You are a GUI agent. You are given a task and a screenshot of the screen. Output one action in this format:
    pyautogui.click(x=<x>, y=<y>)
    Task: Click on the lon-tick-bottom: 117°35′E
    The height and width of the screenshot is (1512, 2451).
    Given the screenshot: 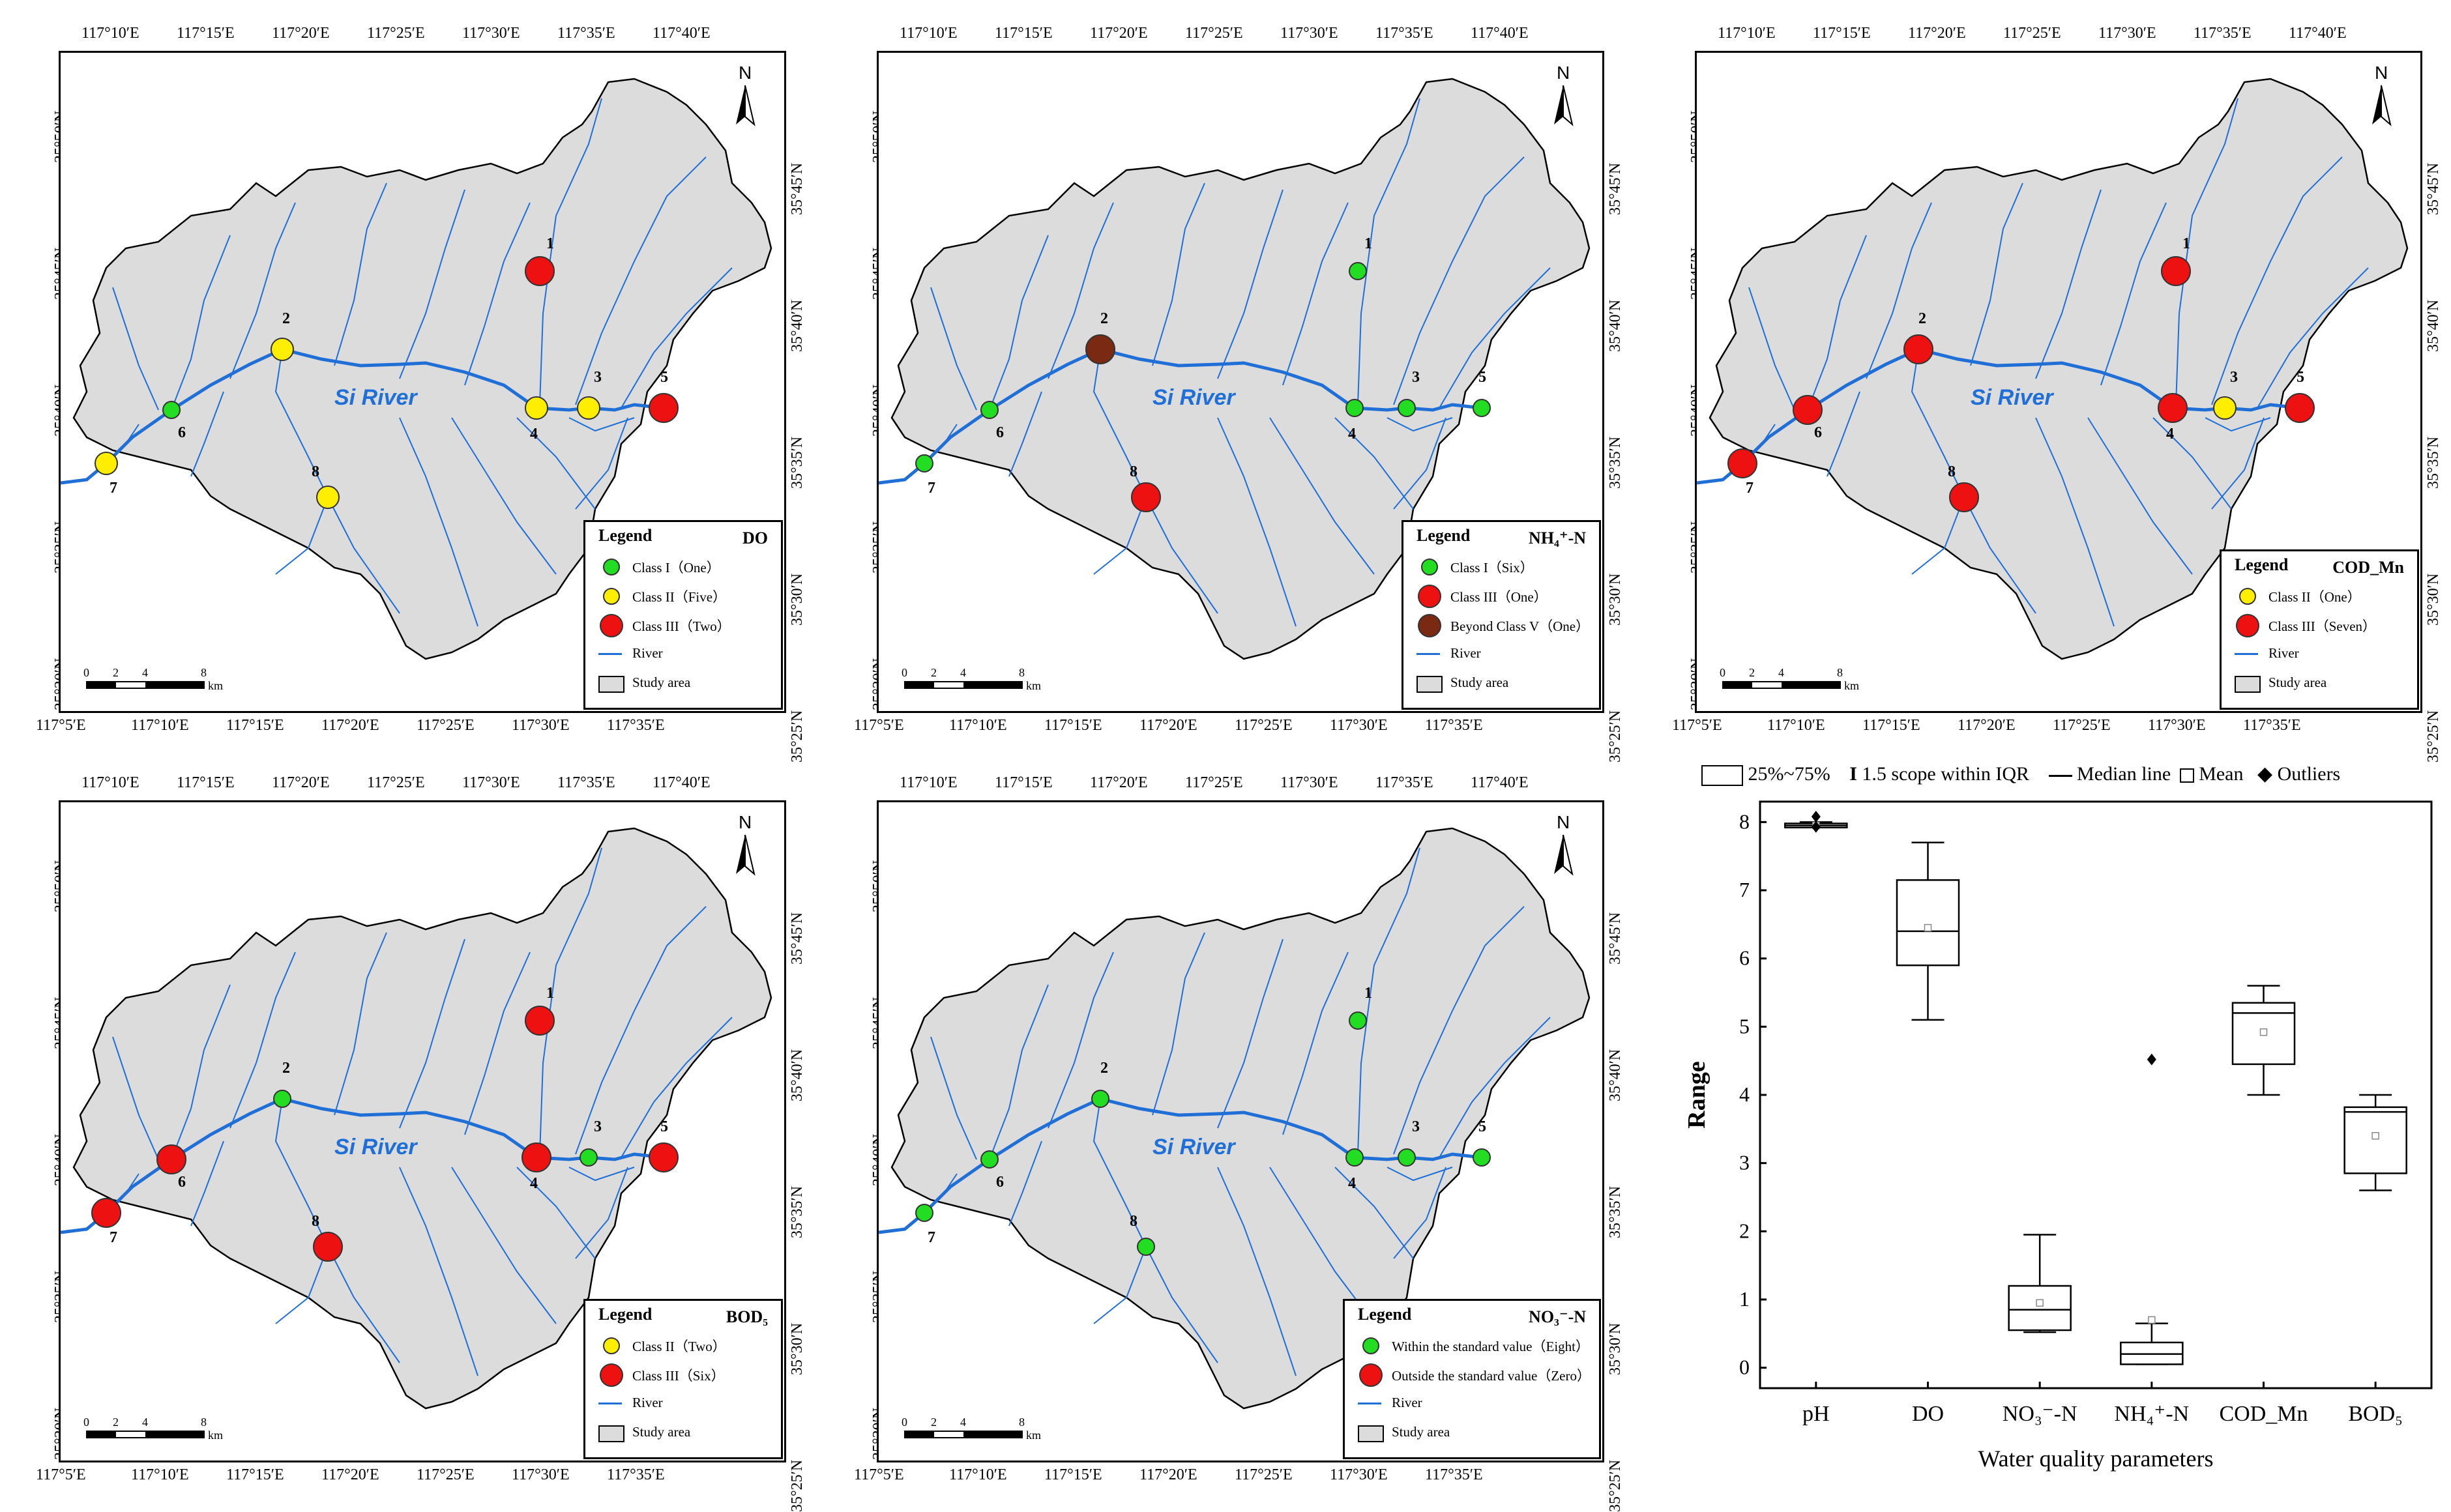 What is the action you would take?
    pyautogui.click(x=636, y=1474)
    